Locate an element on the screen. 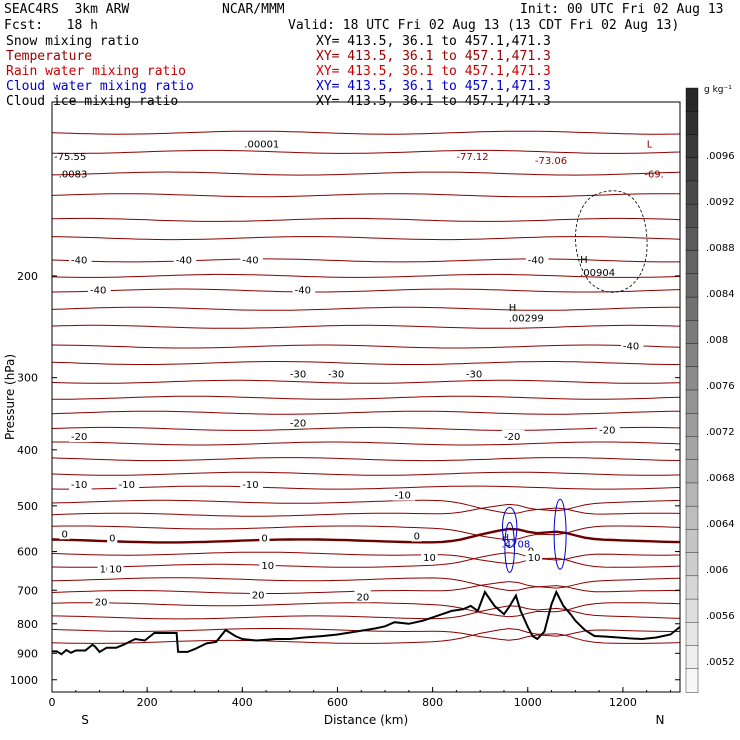 The height and width of the screenshot is (740, 740). cloud-ice-contour is located at coordinates (611, 241).